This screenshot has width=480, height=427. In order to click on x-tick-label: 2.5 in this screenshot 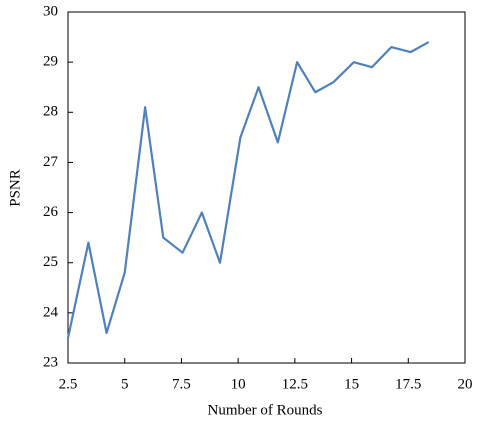, I will do `click(68, 384)`.